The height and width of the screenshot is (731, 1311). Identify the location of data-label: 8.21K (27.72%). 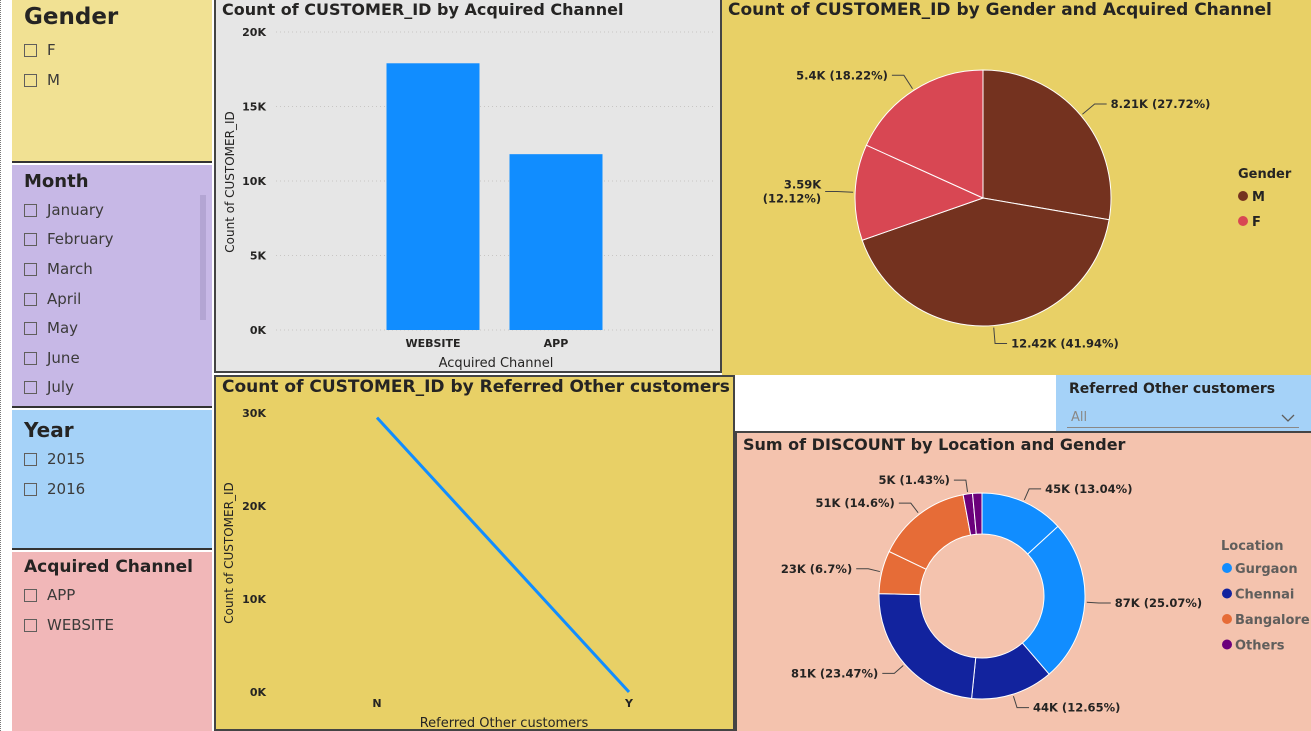
(1161, 104).